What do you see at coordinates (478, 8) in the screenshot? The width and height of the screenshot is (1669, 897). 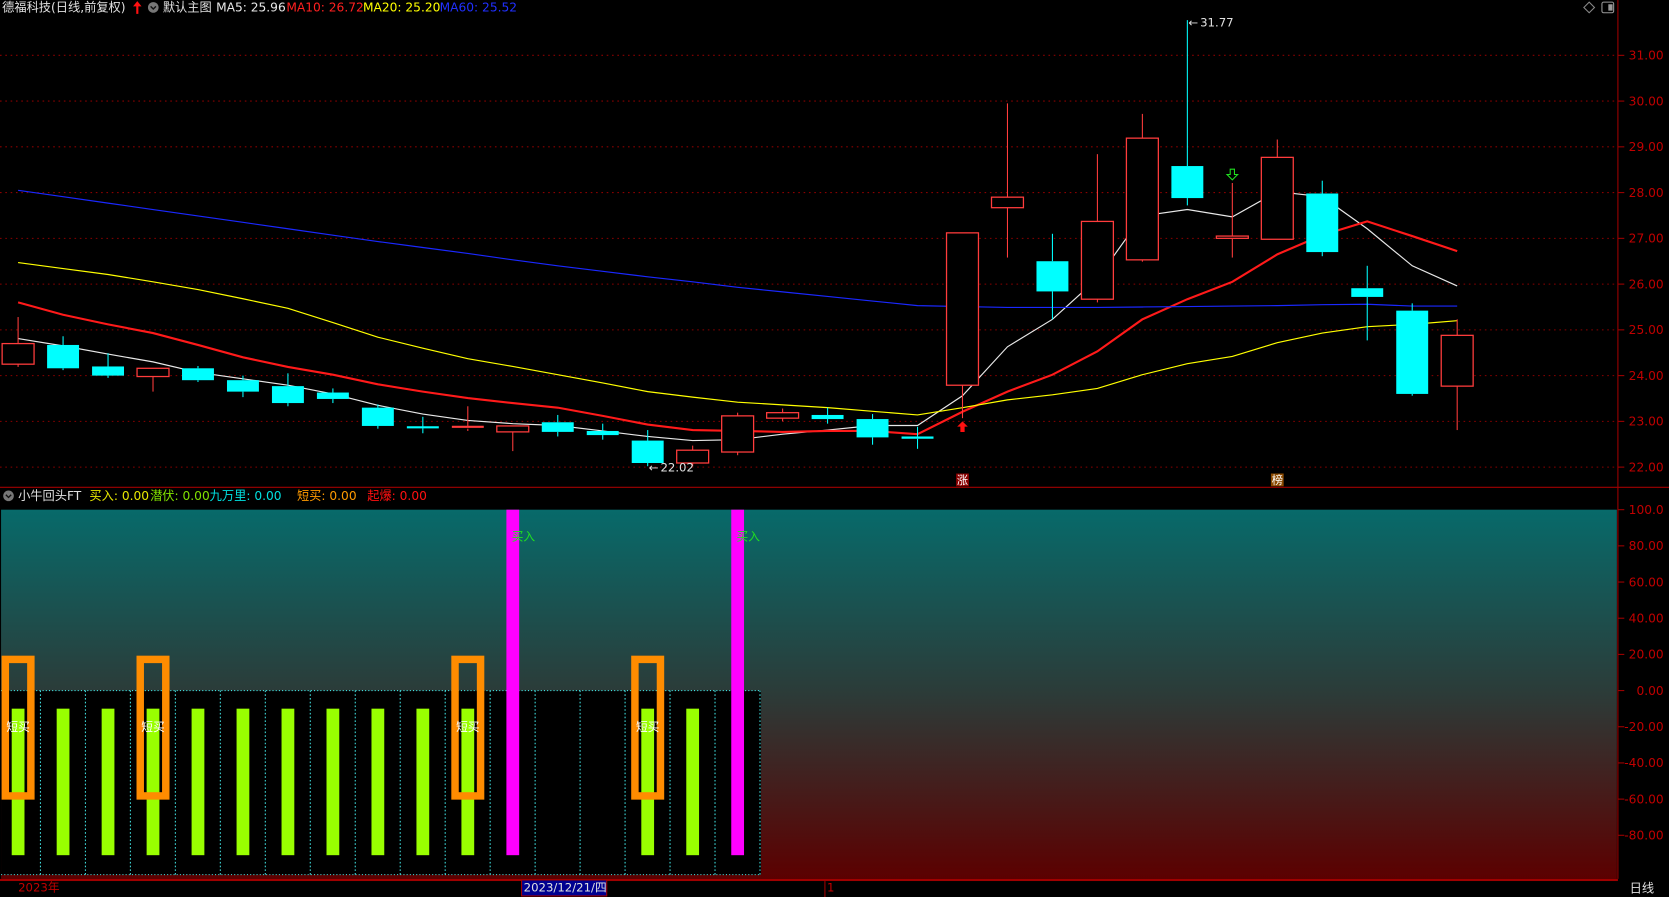 I see `ma60-label: MA60: 25.52` at bounding box center [478, 8].